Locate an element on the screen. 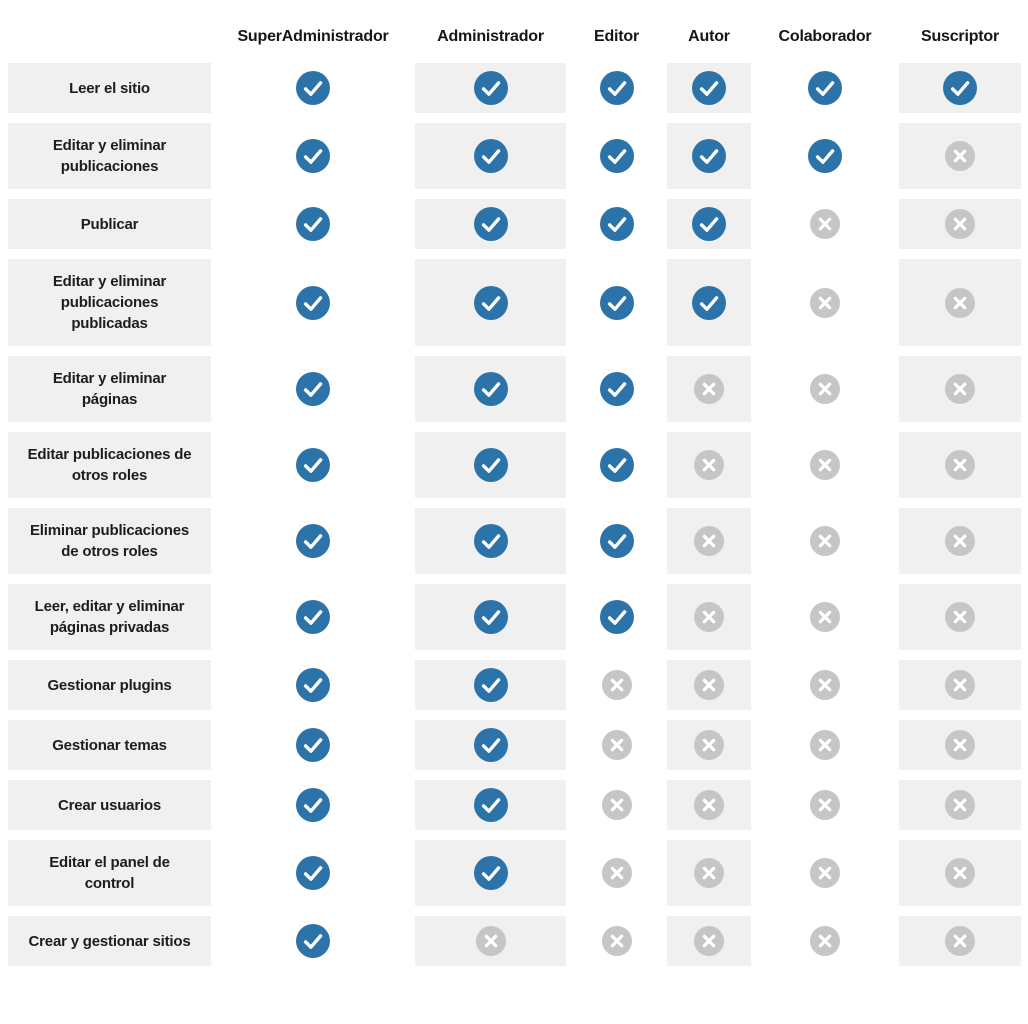  capability-label-text: Editar y eliminar páginas is located at coordinates (109, 389).